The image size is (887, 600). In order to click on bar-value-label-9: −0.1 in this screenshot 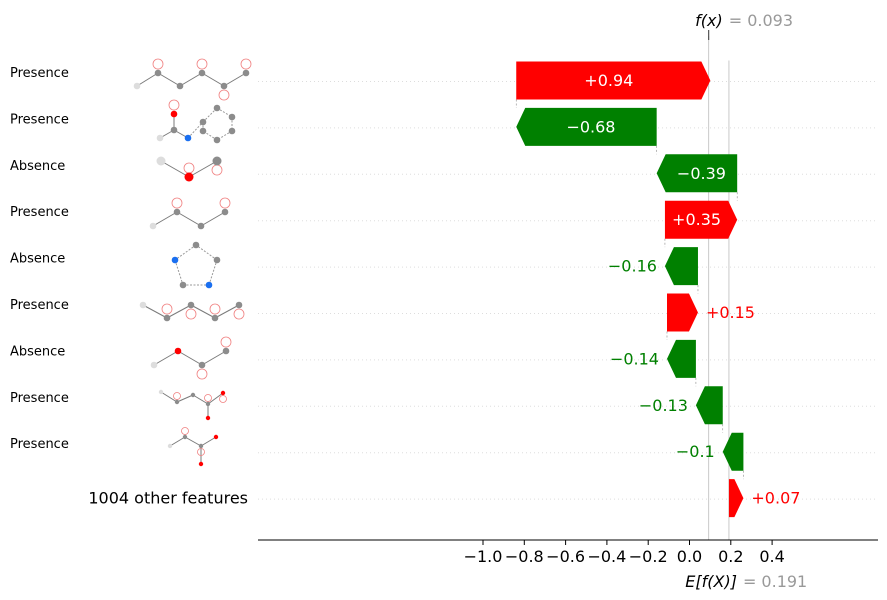, I will do `click(695, 451)`.